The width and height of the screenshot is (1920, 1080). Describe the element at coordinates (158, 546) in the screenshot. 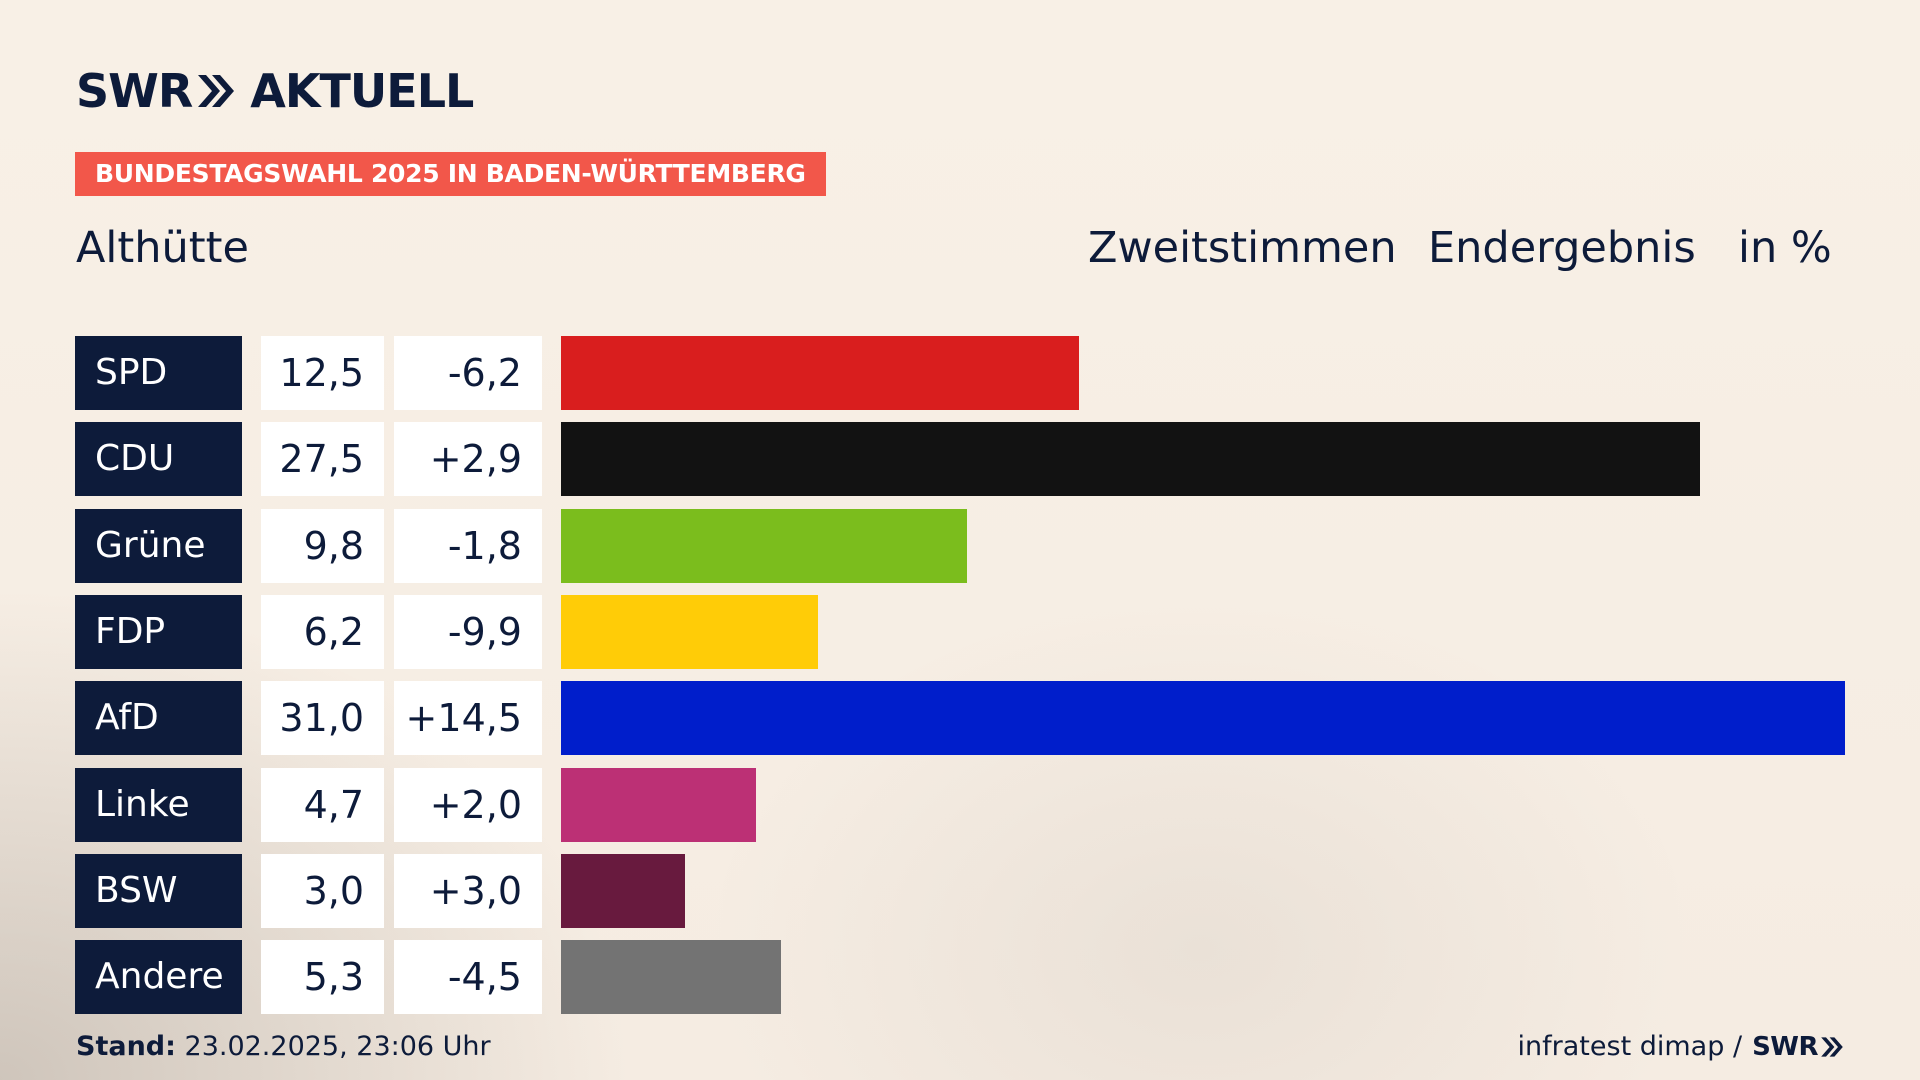

I see `party-label-2: Grüne` at that location.